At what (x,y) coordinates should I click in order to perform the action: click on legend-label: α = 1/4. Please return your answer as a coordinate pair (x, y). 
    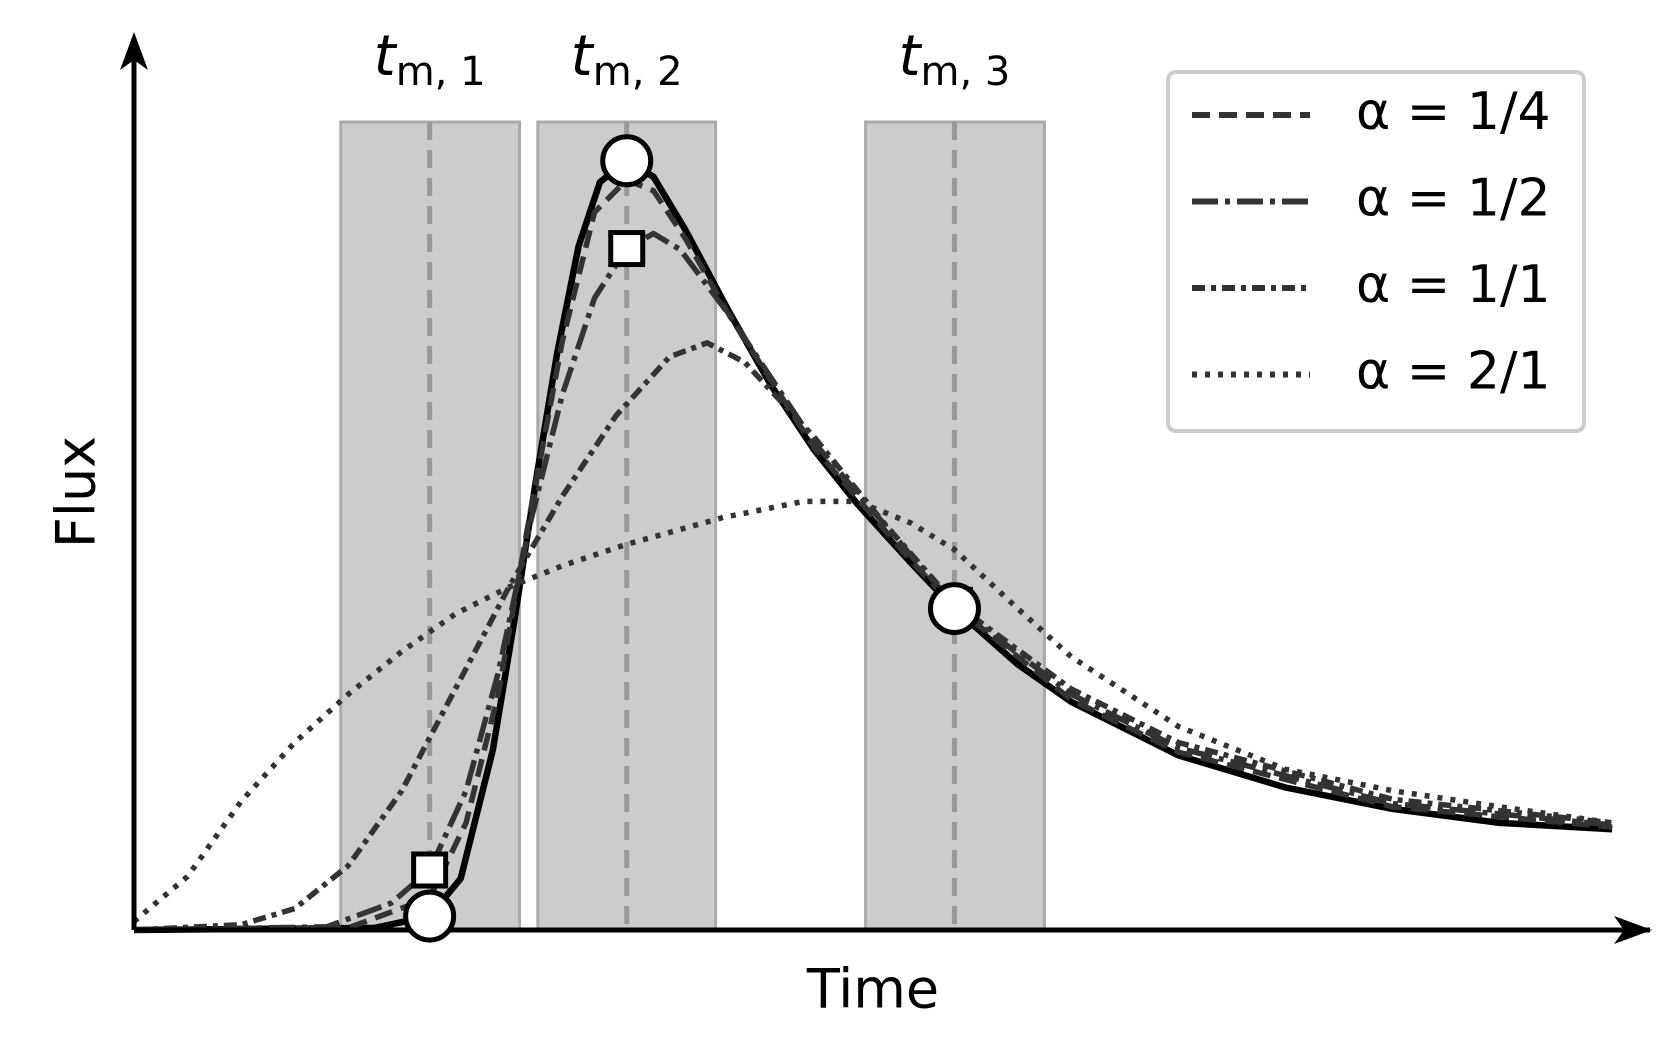
    Looking at the image, I should click on (1453, 112).